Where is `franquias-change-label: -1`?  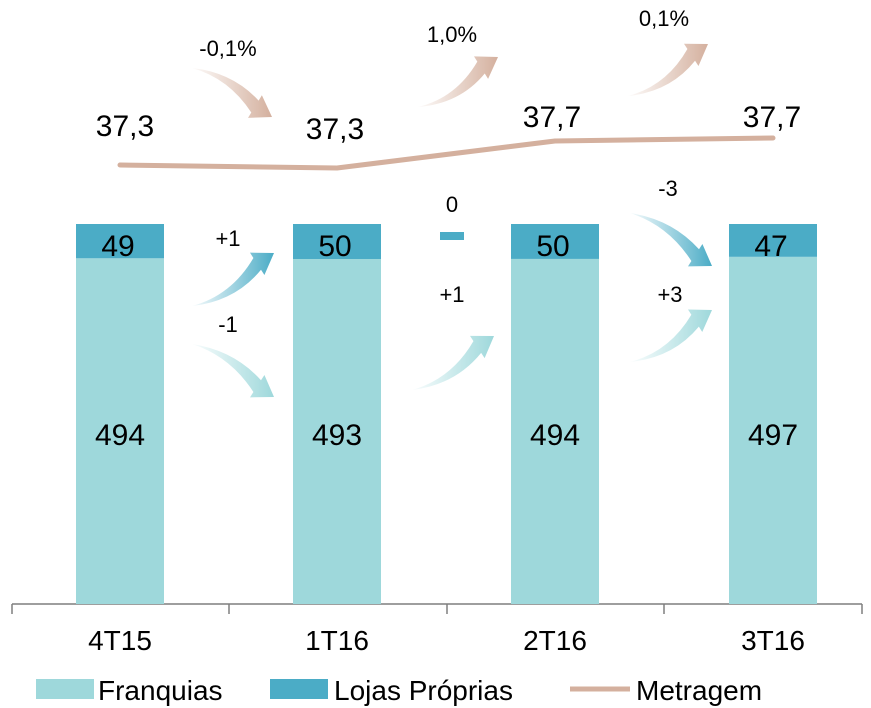
franquias-change-label: -1 is located at coordinates (228, 324).